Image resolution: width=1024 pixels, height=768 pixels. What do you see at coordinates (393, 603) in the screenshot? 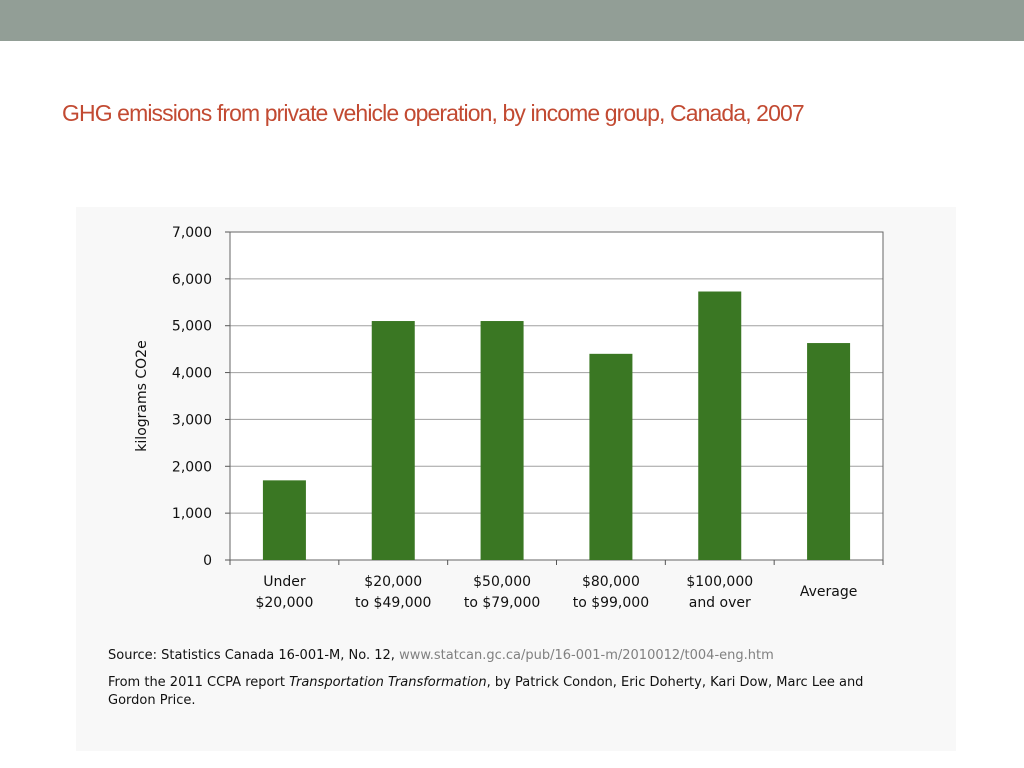
I see `x-category-label: to $49,000` at bounding box center [393, 603].